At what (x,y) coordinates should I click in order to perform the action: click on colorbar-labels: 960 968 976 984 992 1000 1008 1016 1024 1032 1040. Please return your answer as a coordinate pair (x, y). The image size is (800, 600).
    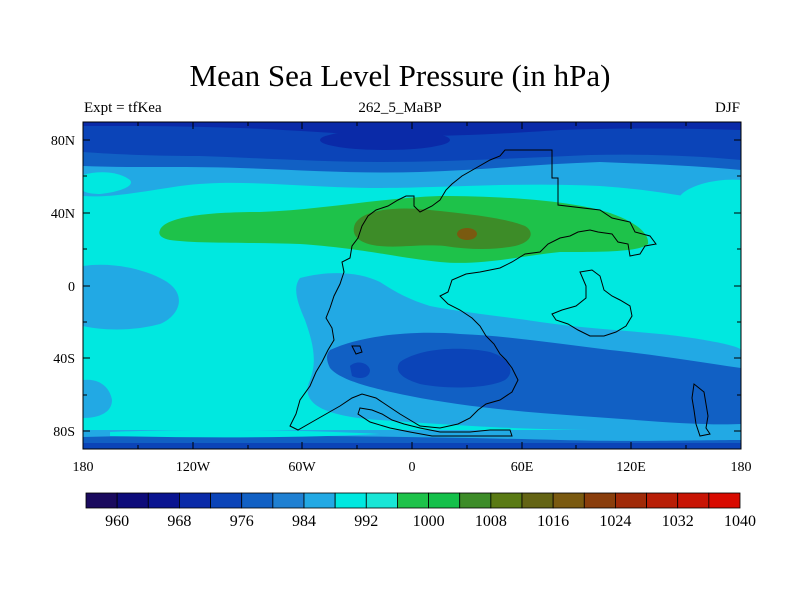
    Looking at the image, I should click on (430, 521).